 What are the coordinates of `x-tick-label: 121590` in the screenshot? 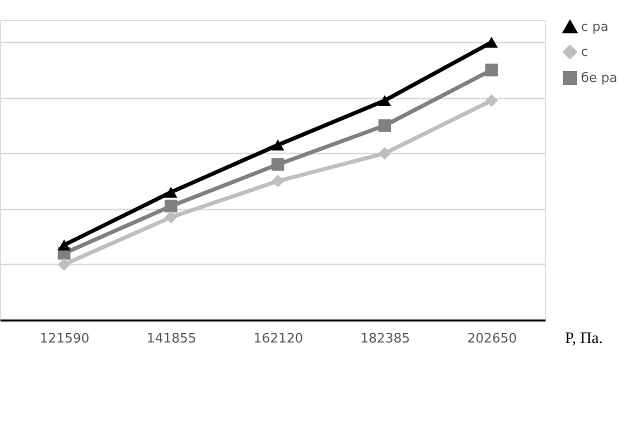 It's located at (65, 339).